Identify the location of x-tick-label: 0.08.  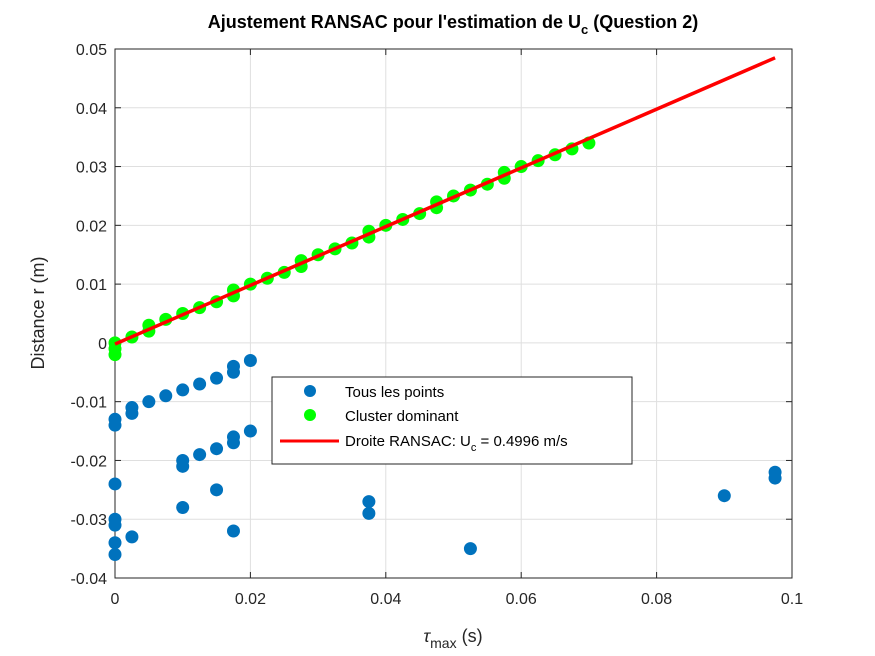
(656, 599).